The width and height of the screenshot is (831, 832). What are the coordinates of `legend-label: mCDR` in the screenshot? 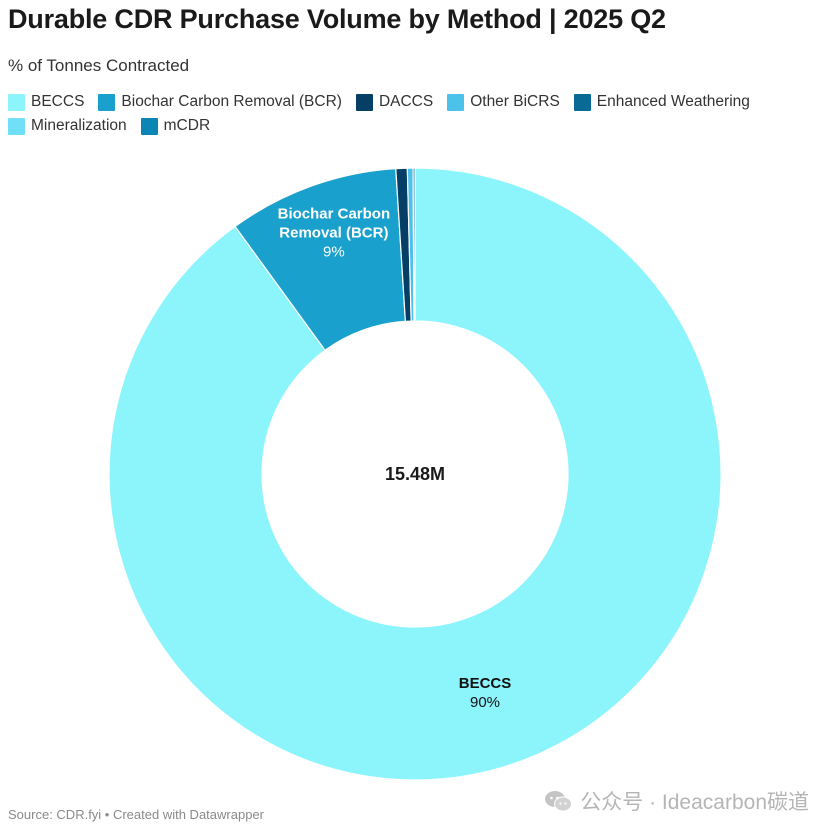 It's located at (187, 125).